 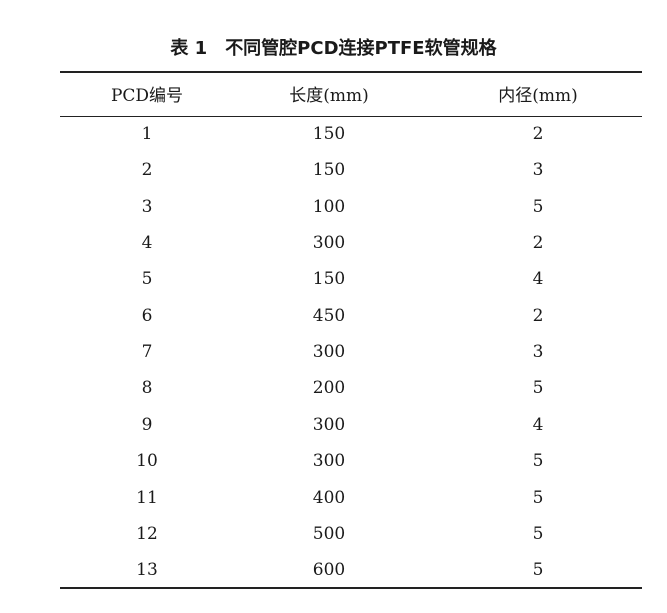 I want to click on header-rule, so click(x=351, y=116).